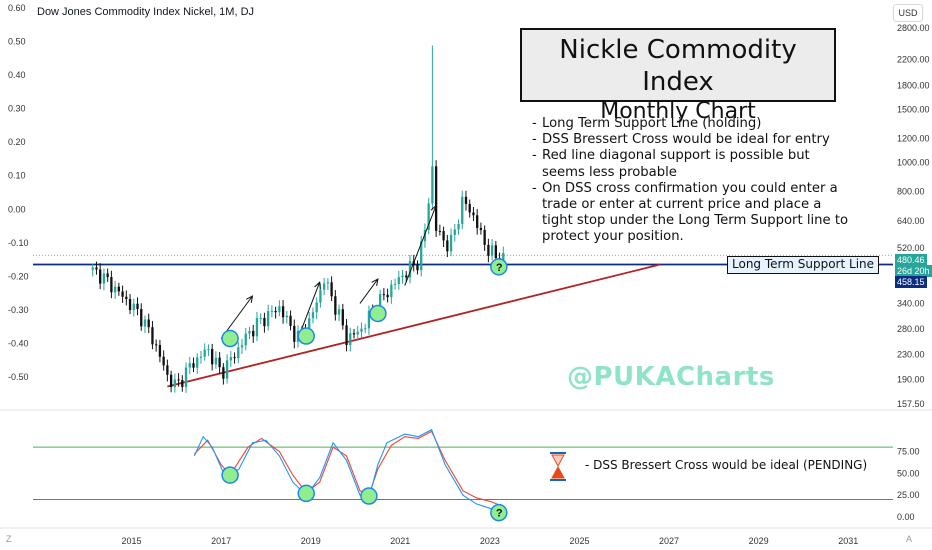  What do you see at coordinates (908, 473) in the screenshot?
I see `indicator-axis-tick-label: 50.00` at bounding box center [908, 473].